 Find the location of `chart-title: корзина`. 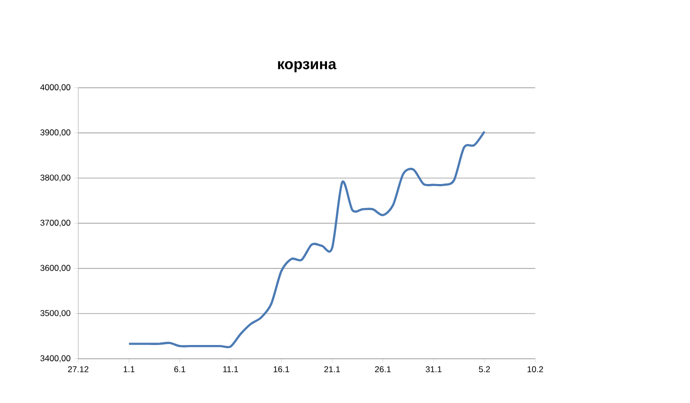

chart-title: корзина is located at coordinates (307, 66).